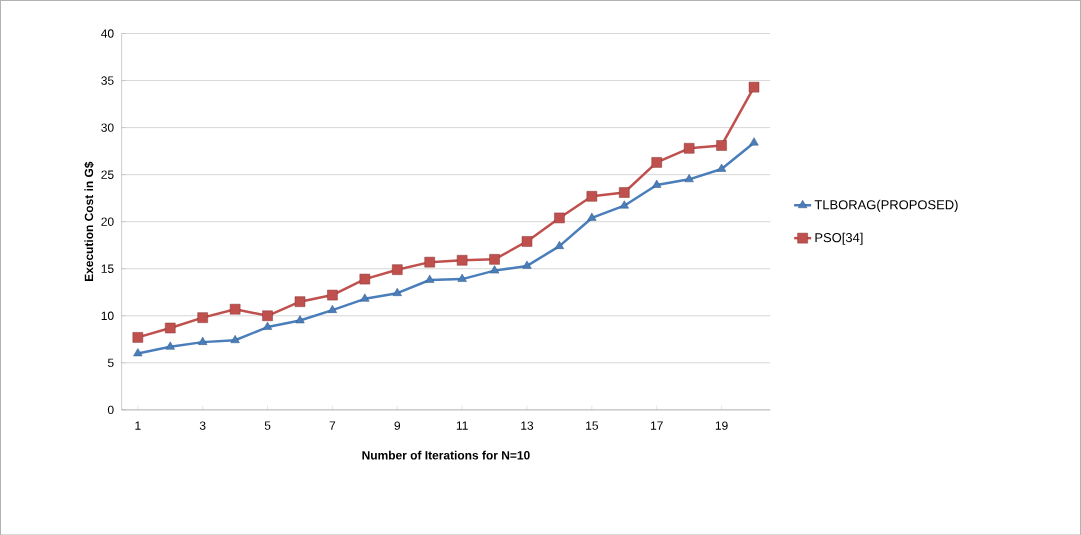 The image size is (1081, 535). What do you see at coordinates (89, 221) in the screenshot?
I see `y-axis-title: Execution Cost in G$` at bounding box center [89, 221].